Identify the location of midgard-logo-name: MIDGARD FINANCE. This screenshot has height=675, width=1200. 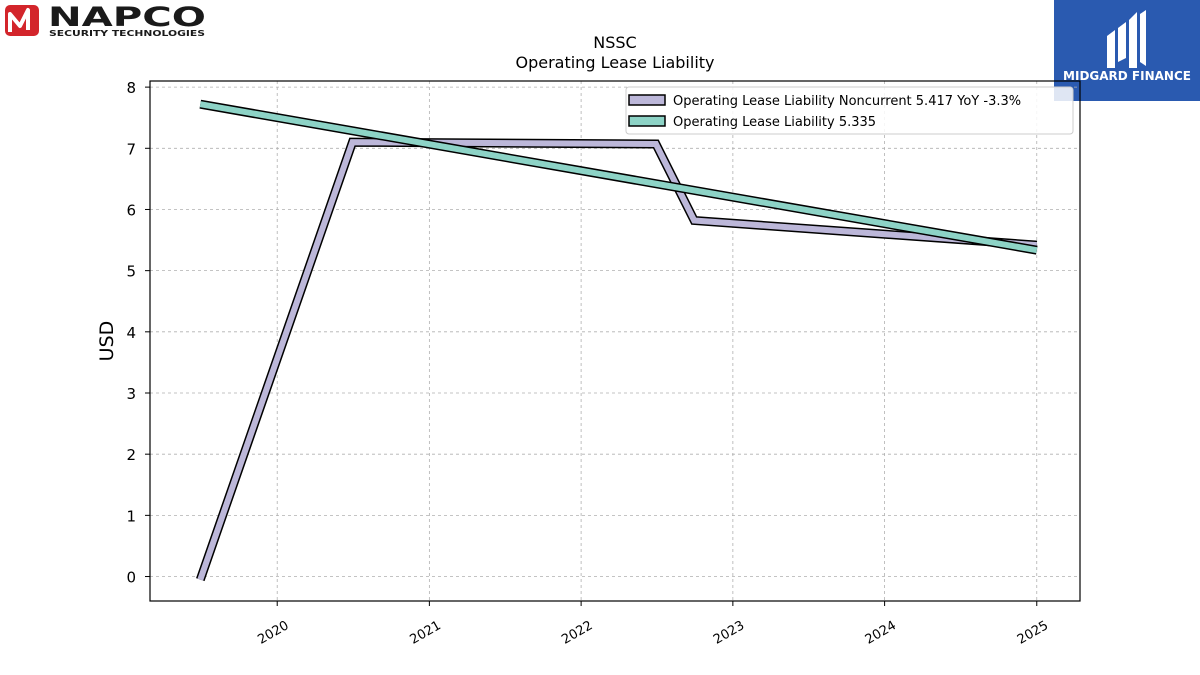
(1127, 76).